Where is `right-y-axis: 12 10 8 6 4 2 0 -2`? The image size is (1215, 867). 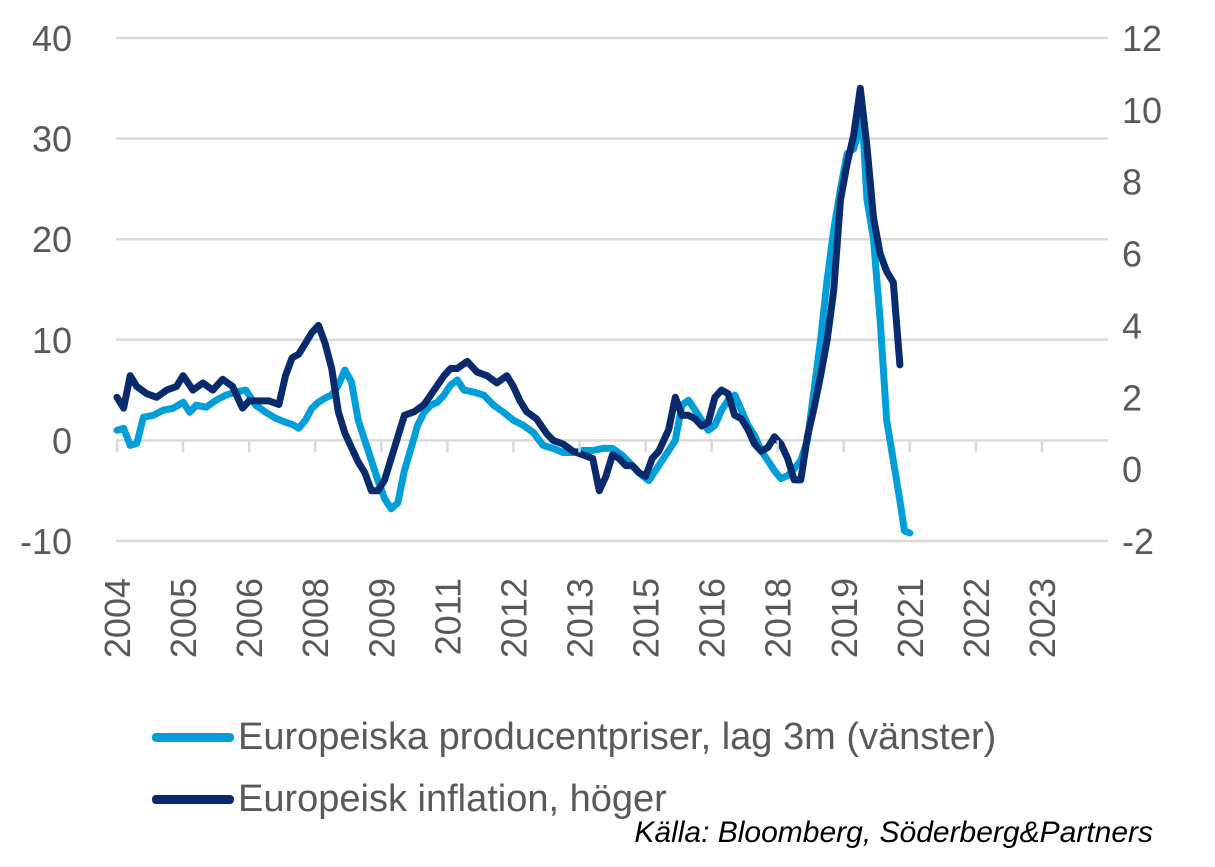
right-y-axis: 12 10 8 6 4 2 0 -2 is located at coordinates (1142, 290).